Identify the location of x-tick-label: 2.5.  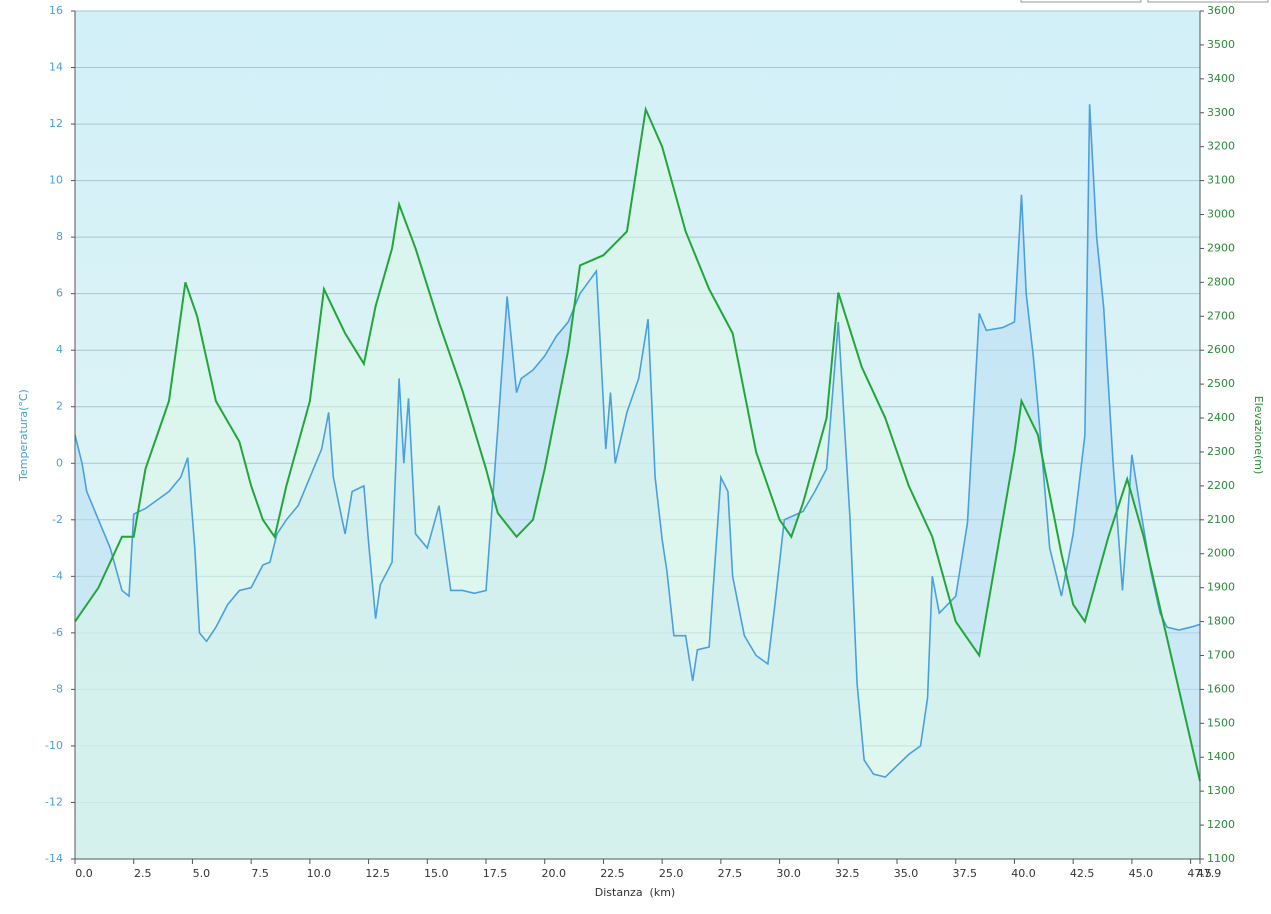
(143, 873).